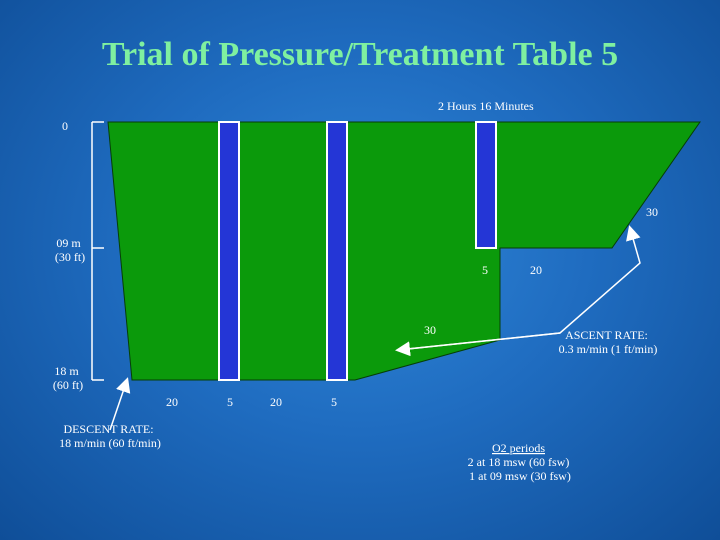 This screenshot has width=720, height=540. What do you see at coordinates (66, 371) in the screenshot?
I see `depth-label-18m-metric: 18 m` at bounding box center [66, 371].